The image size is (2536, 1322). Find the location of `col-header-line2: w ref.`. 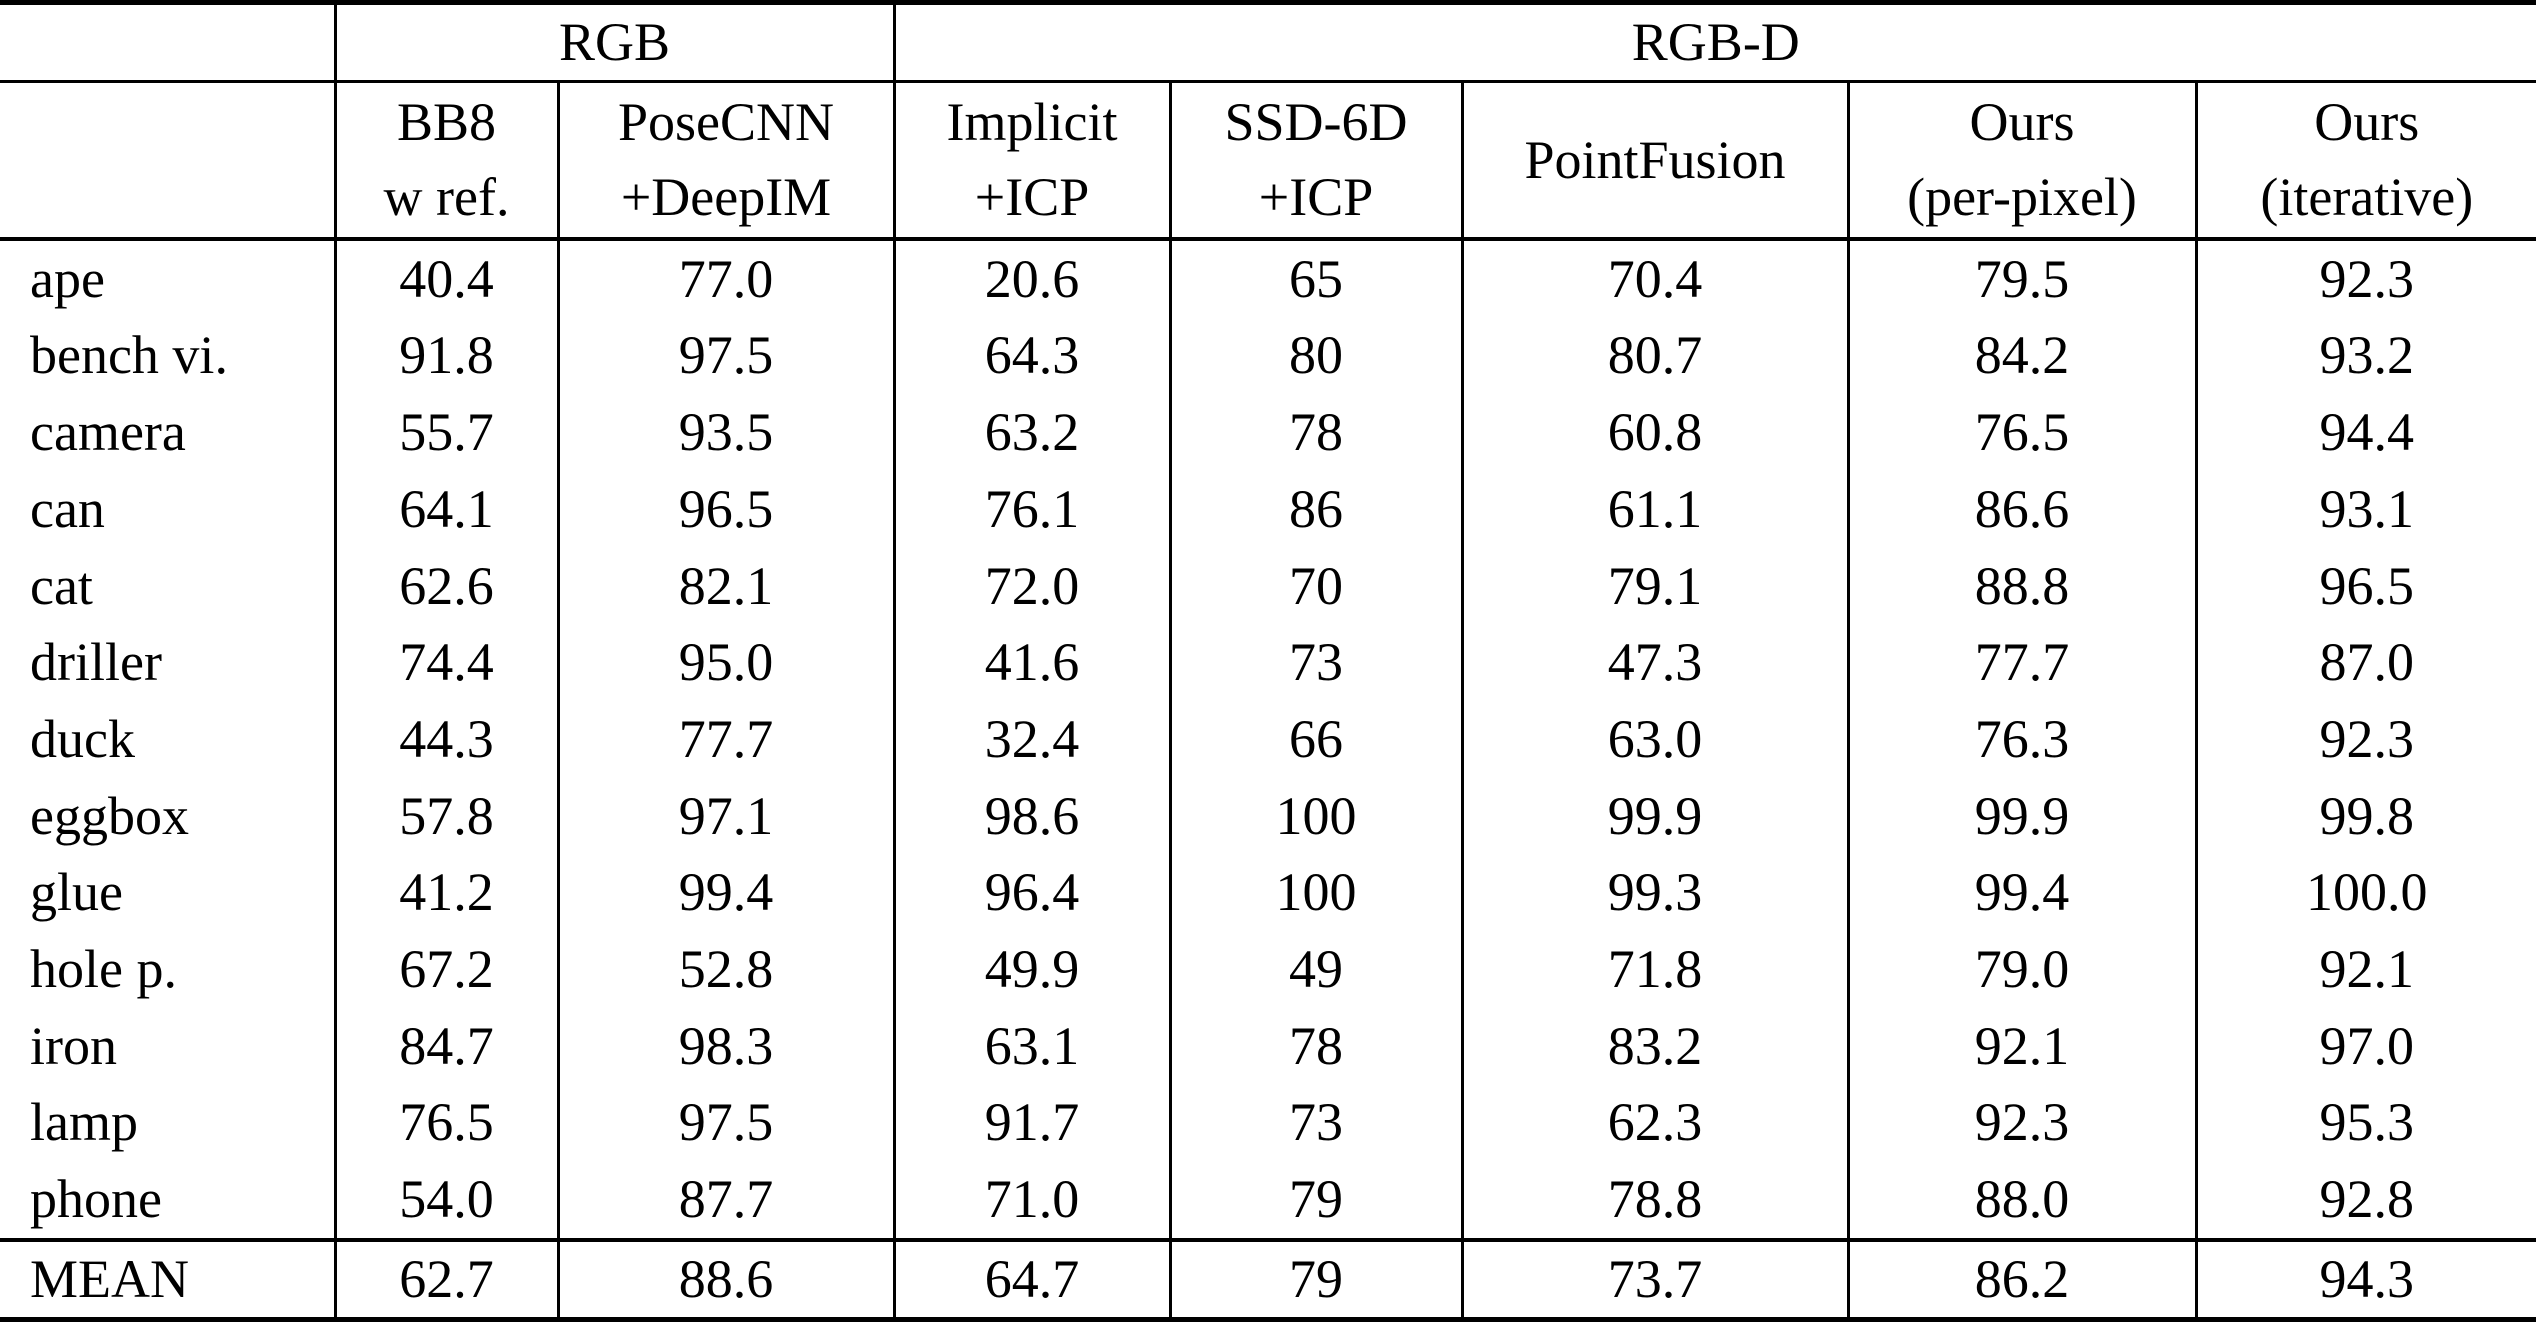

col-header-line2: w ref. is located at coordinates (446, 196).